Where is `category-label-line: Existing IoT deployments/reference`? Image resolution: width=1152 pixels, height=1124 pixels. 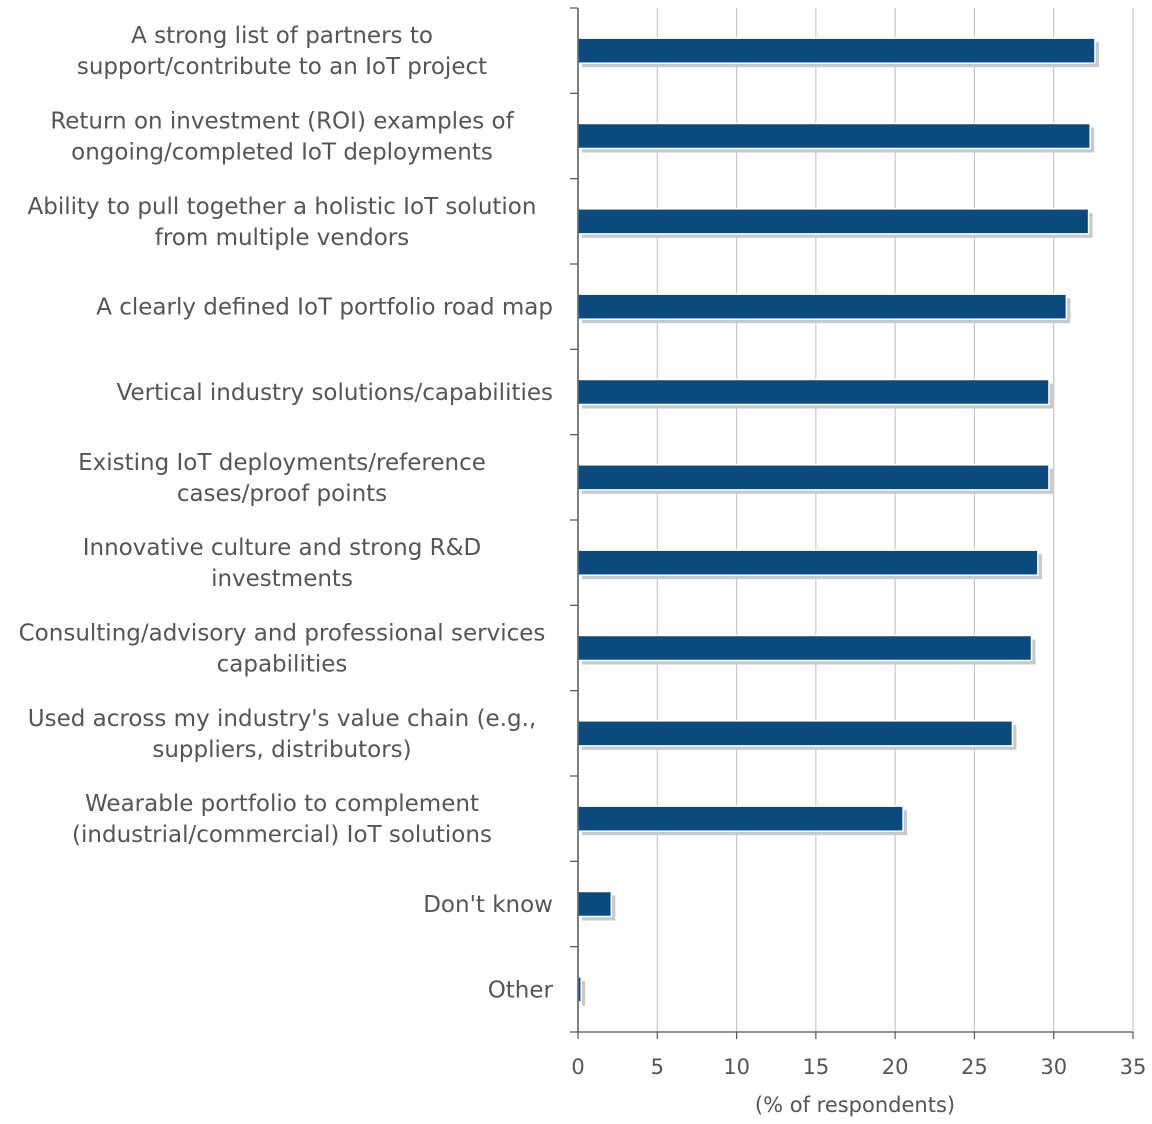 category-label-line: Existing IoT deployments/reference is located at coordinates (282, 463).